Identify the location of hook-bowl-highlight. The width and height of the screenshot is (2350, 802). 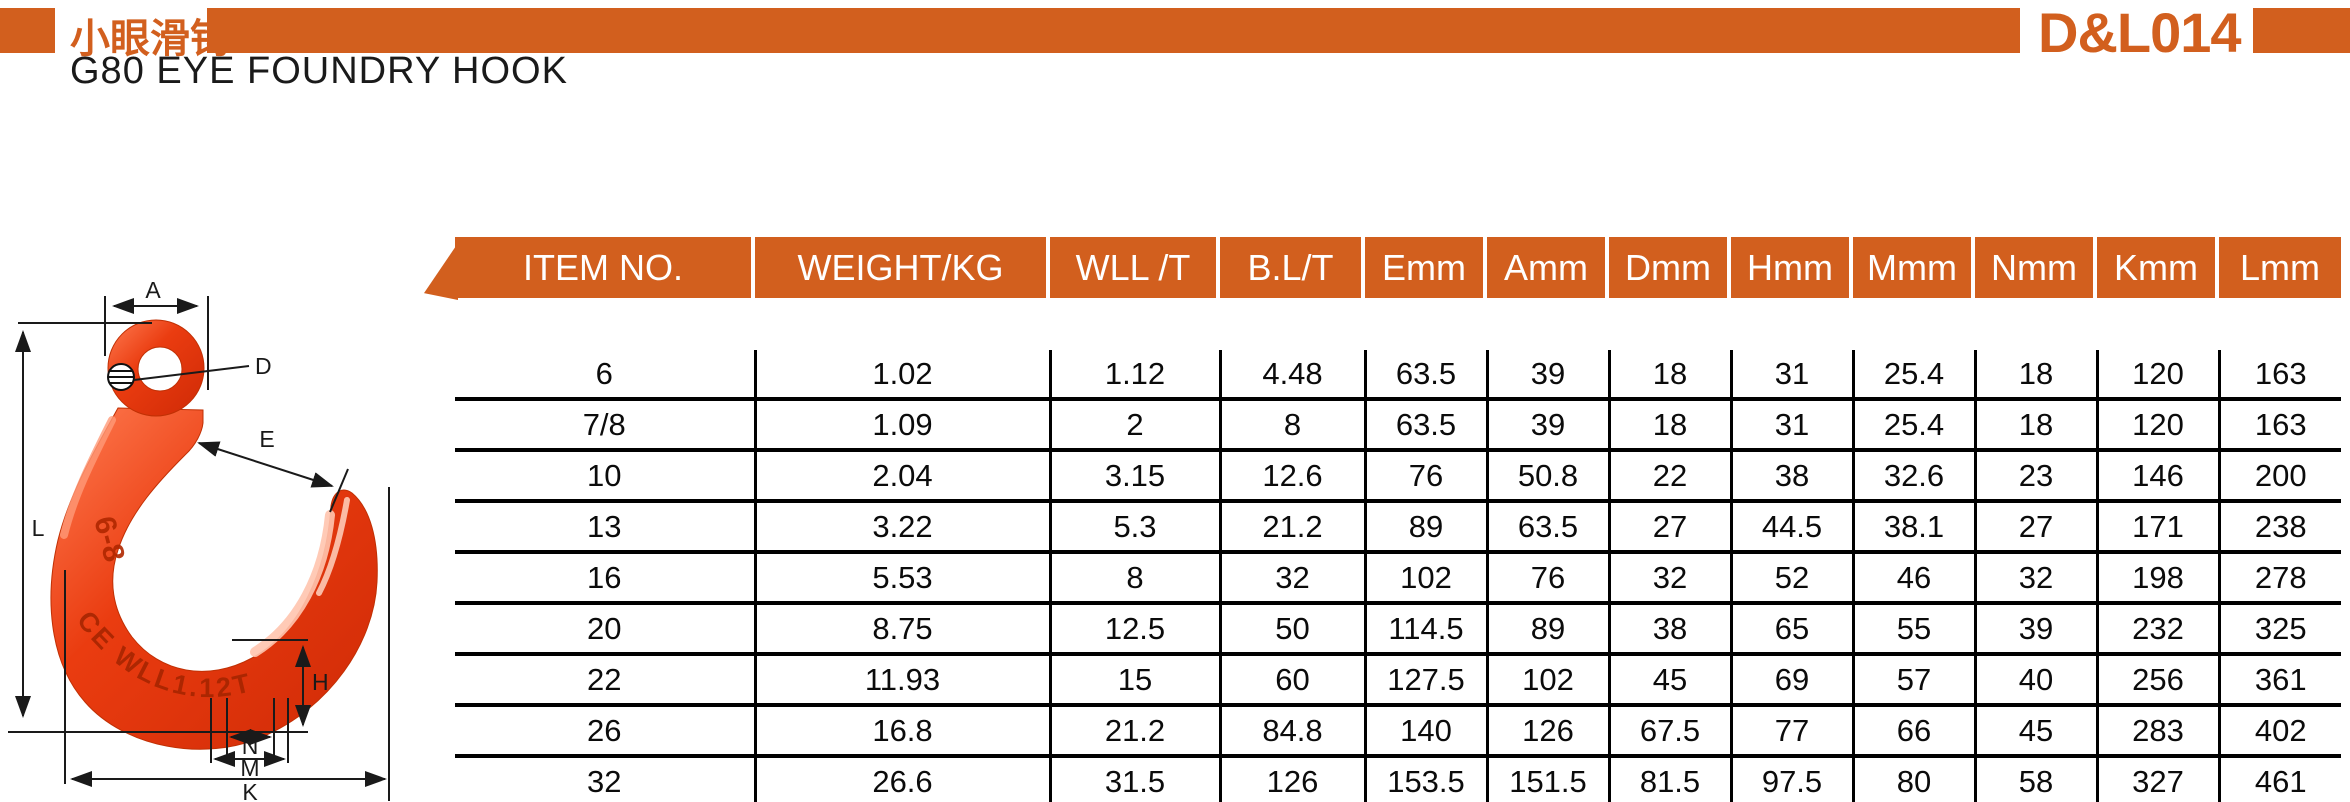
(292, 583).